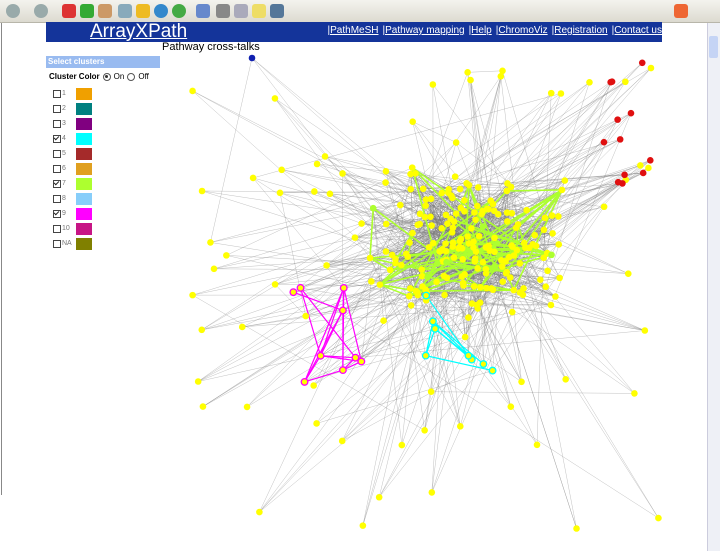 Image resolution: width=720 pixels, height=551 pixels. I want to click on home-button, so click(105, 11).